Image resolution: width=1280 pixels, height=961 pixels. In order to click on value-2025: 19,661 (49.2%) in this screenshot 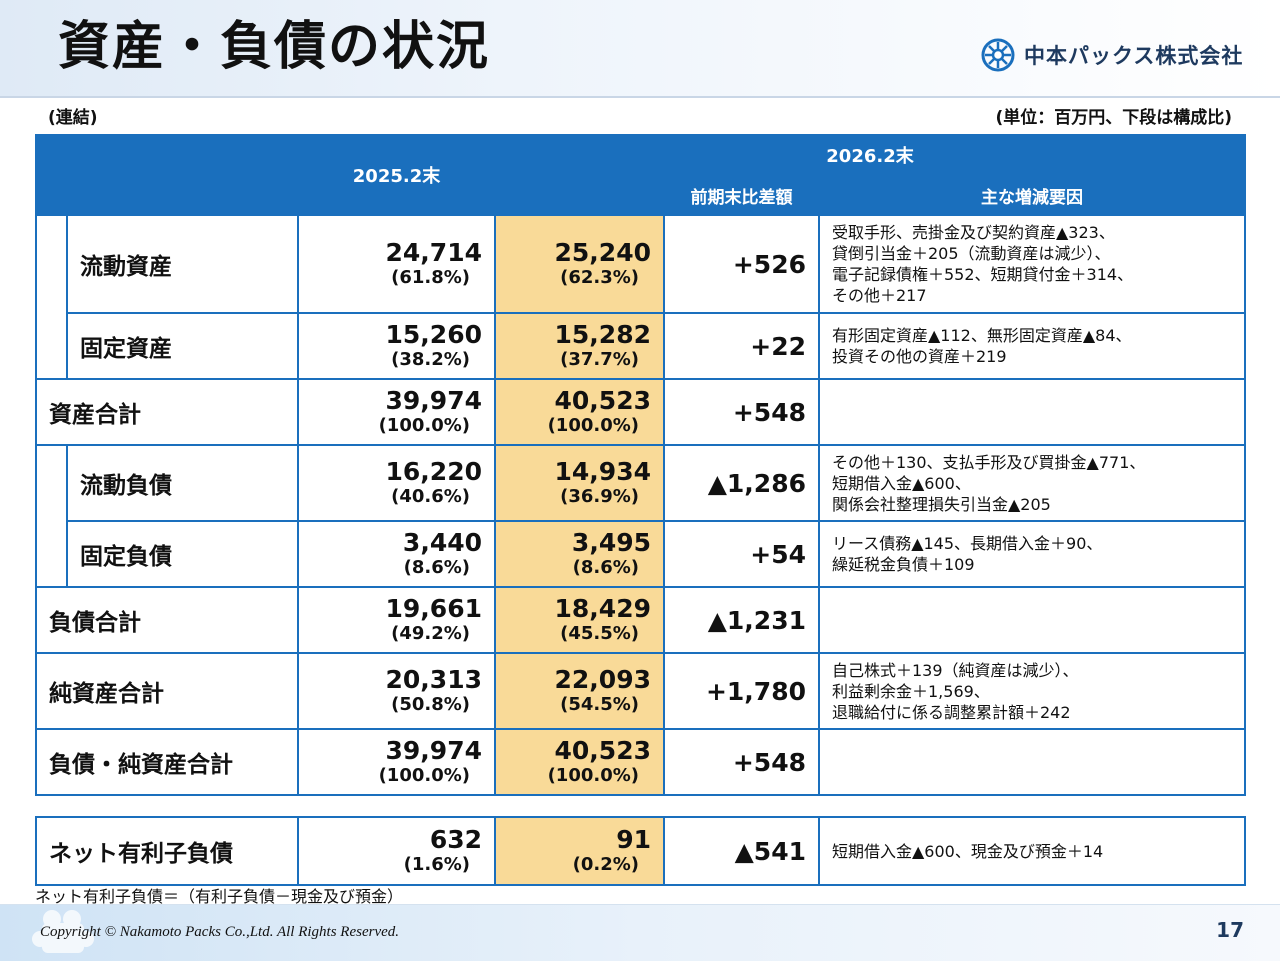, I will do `click(396, 620)`.